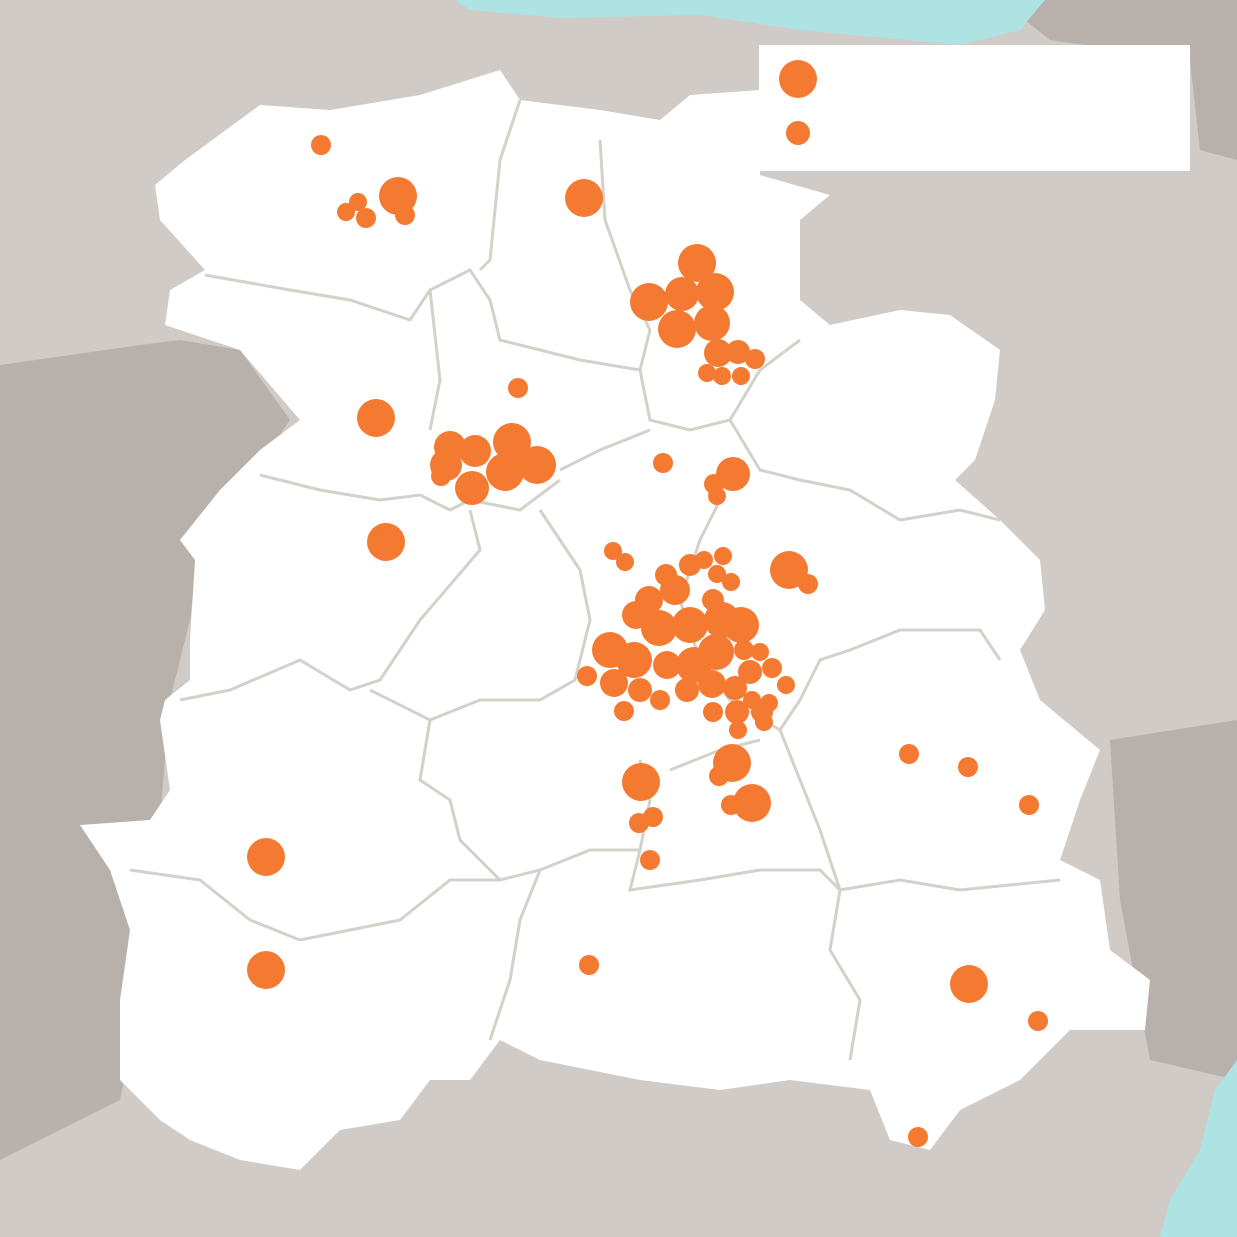  I want to click on dark-land-northeast, so click(1118, 80).